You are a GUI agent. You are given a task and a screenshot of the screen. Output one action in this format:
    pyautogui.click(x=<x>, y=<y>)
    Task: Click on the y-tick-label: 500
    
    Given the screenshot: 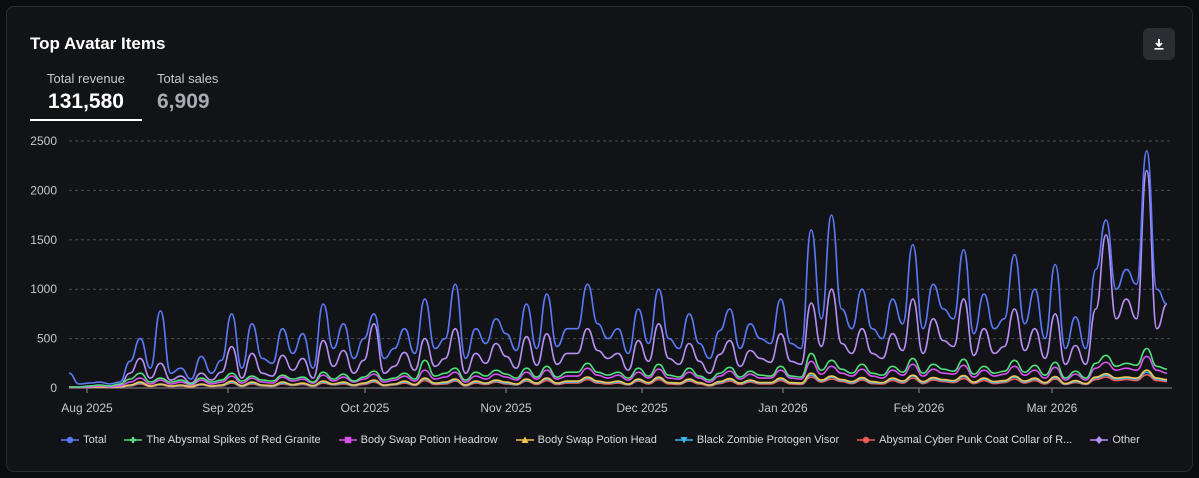 What is the action you would take?
    pyautogui.click(x=47, y=339)
    